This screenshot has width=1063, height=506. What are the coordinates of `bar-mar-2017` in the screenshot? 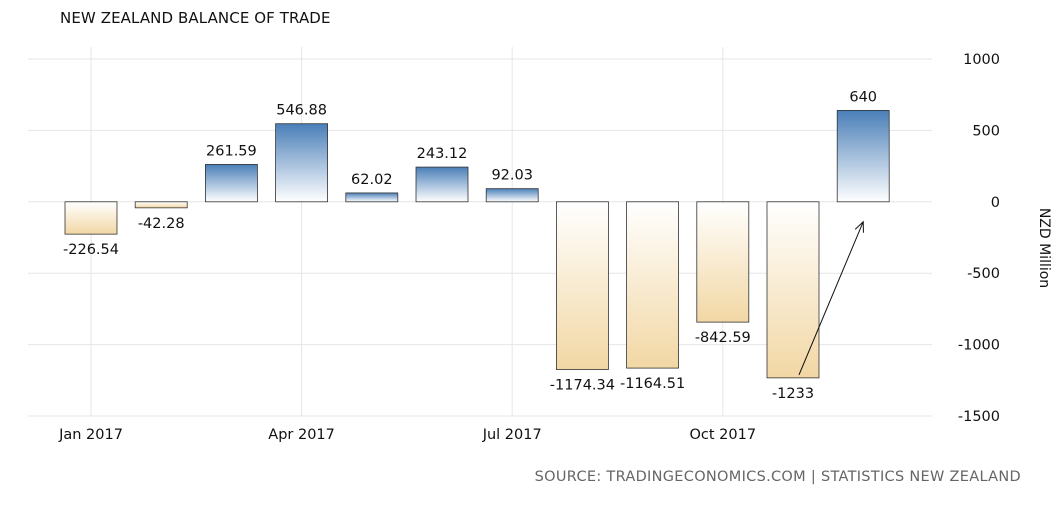 It's located at (231, 183).